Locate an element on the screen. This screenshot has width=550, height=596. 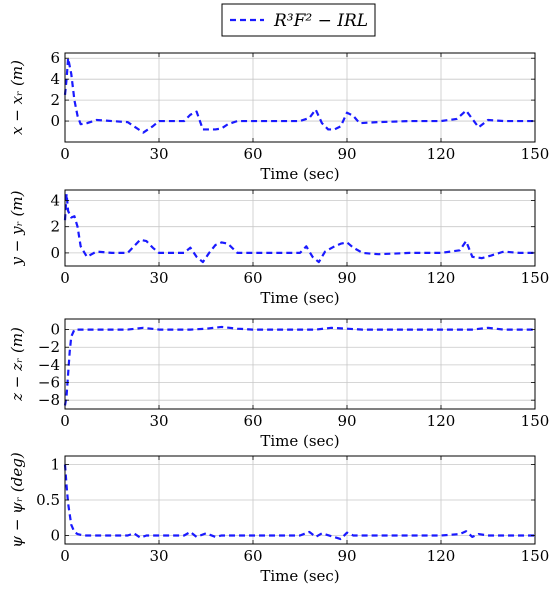
y-axis-label: z − zᵣ (m) is located at coordinates (17, 364).